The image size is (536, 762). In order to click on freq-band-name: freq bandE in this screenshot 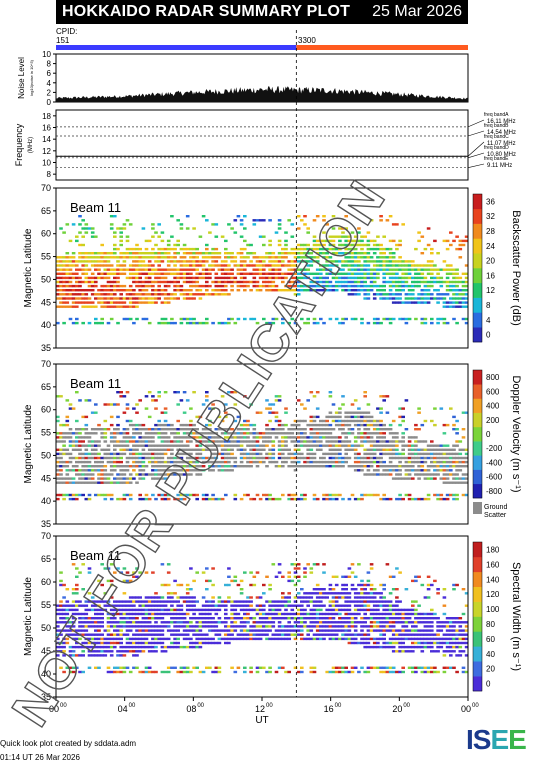, I will do `click(496, 159)`.